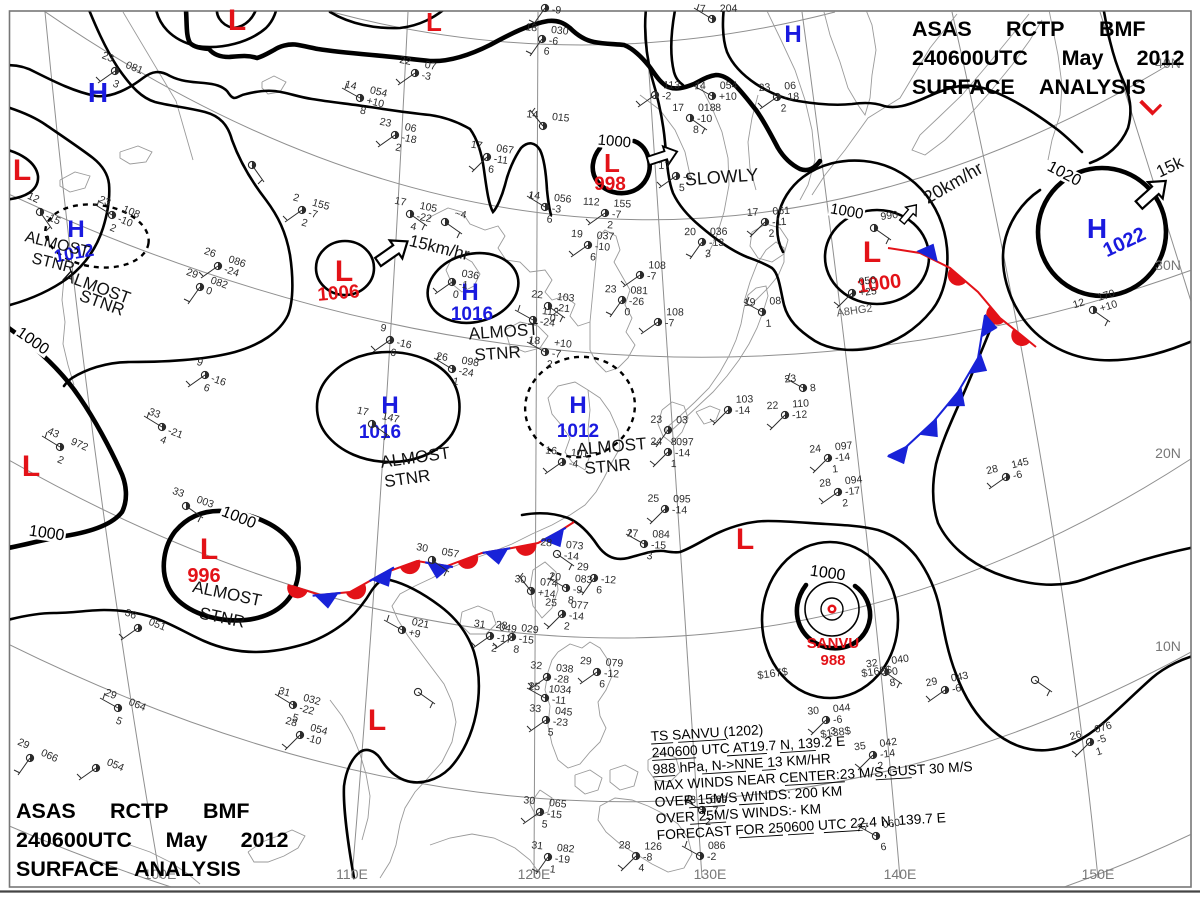 The image size is (1200, 900). I want to click on svg-text: 12, so click(1078, 303).